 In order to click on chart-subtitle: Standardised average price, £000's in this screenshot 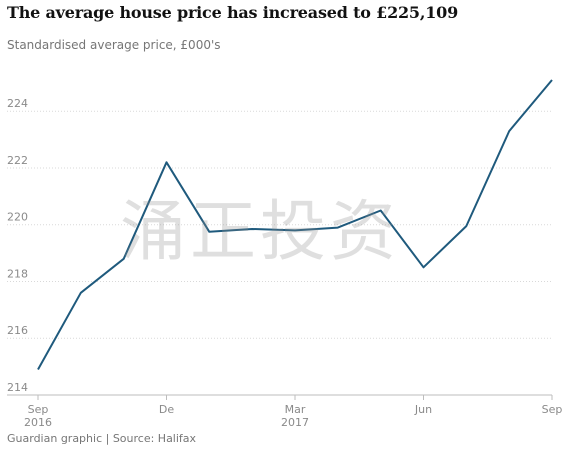, I will do `click(114, 45)`.